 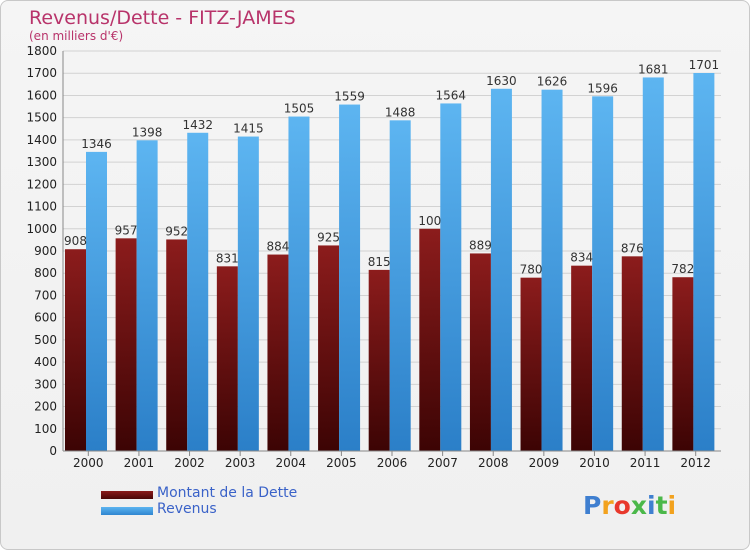 I want to click on logo-letter: t, so click(x=661, y=505).